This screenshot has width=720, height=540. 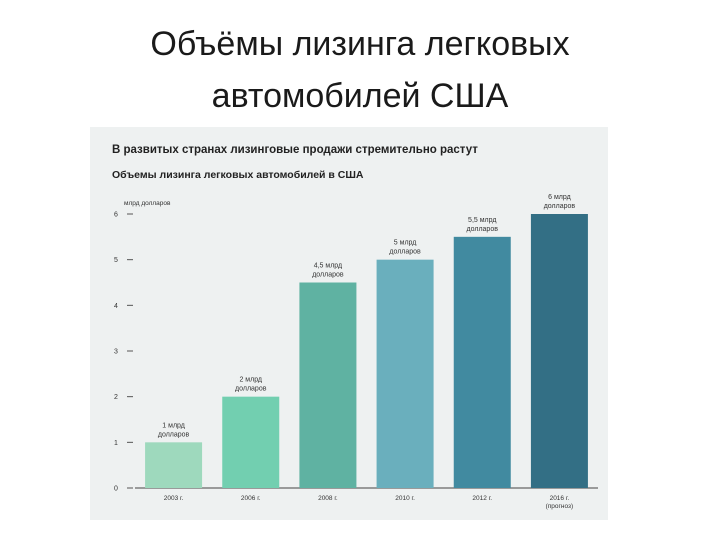 I want to click on x-tick-label: 2003 г., so click(x=174, y=498).